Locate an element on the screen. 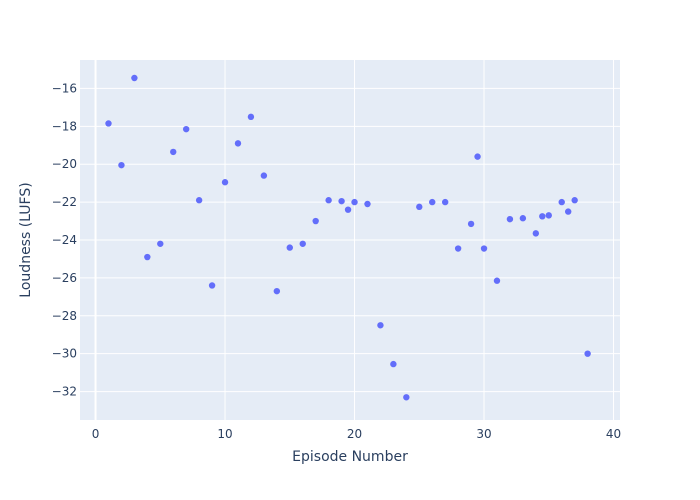 The image size is (700, 500). x-axis-ticks: 0 10 20 30 40 is located at coordinates (356, 434).